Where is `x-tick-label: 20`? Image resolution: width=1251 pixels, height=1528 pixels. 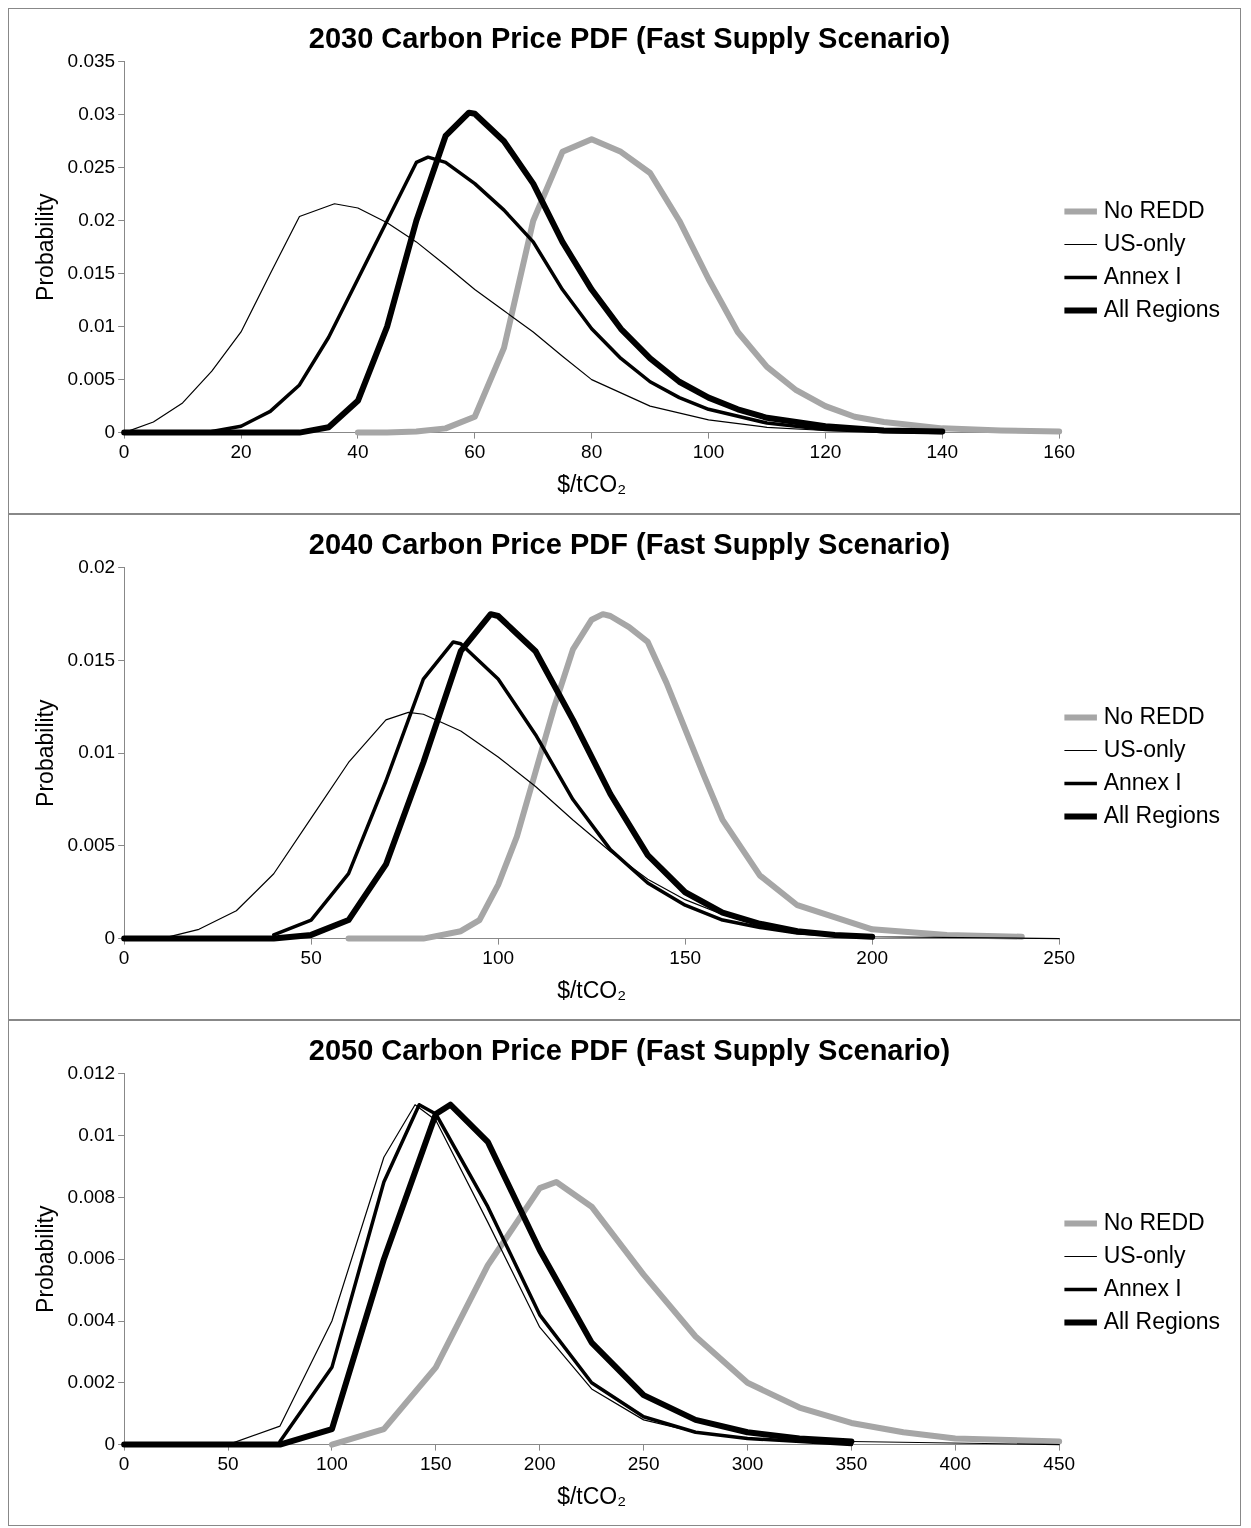
x-tick-label: 20 is located at coordinates (241, 452).